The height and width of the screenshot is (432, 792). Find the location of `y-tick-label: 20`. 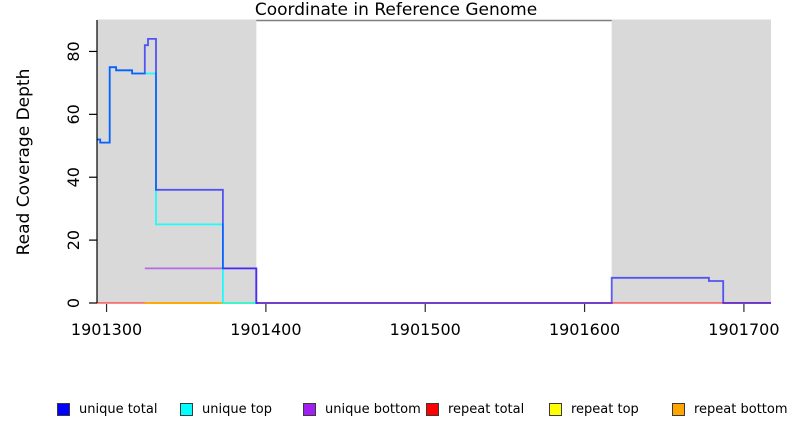

y-tick-label: 20 is located at coordinates (73, 240).